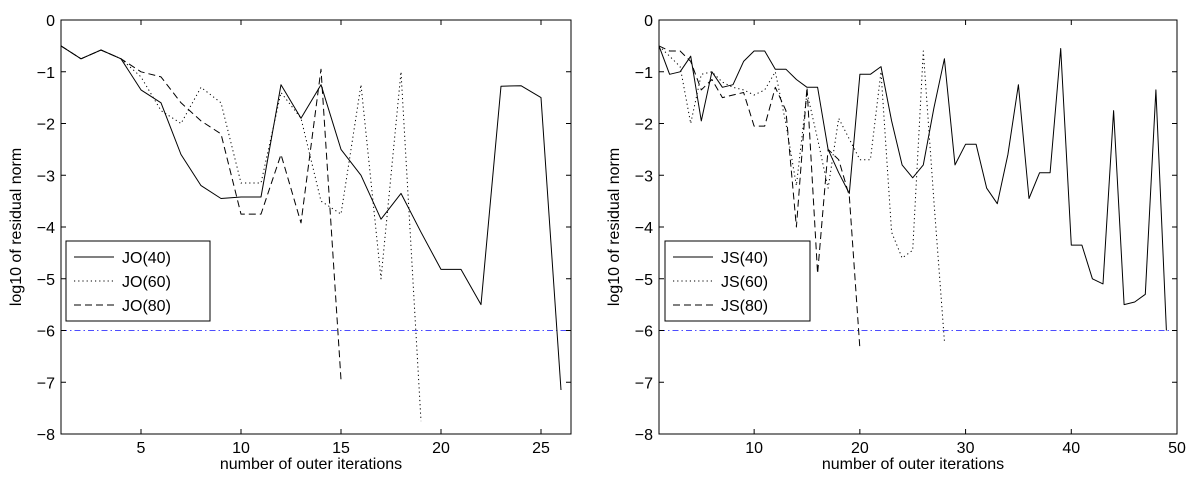 This screenshot has height=482, width=1197. Describe the element at coordinates (341, 448) in the screenshot. I see `x-tick-label: 15` at that location.